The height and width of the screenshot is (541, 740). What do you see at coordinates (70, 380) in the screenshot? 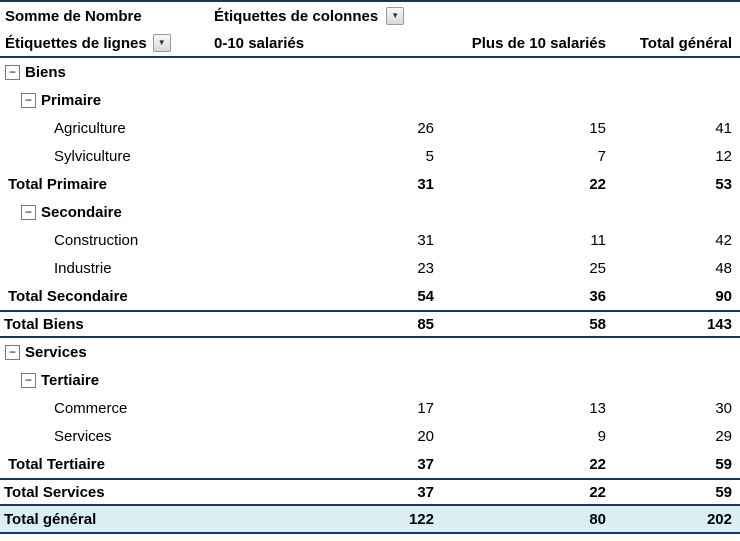
I see `row-label: Tertiaire` at bounding box center [70, 380].